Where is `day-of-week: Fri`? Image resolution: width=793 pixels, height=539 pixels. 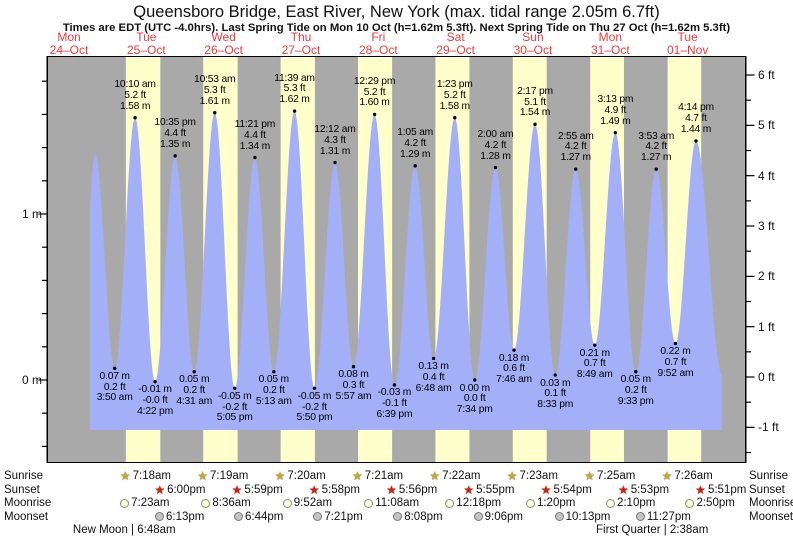 day-of-week: Fri is located at coordinates (378, 37).